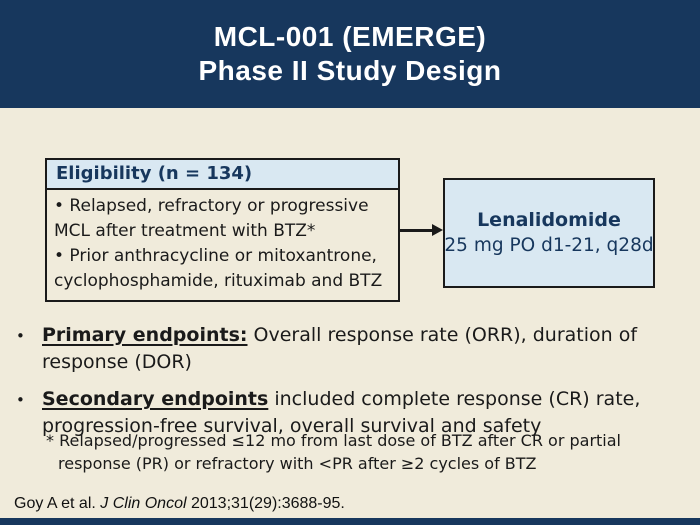 This screenshot has width=700, height=525. I want to click on treatment-drug-name: Lenalidomide, so click(549, 220).